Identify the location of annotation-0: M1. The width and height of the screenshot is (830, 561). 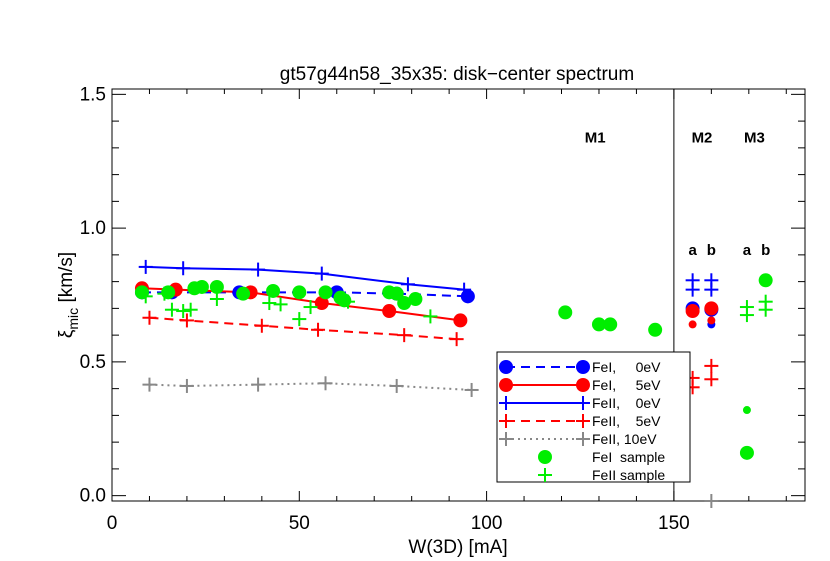
(595, 138).